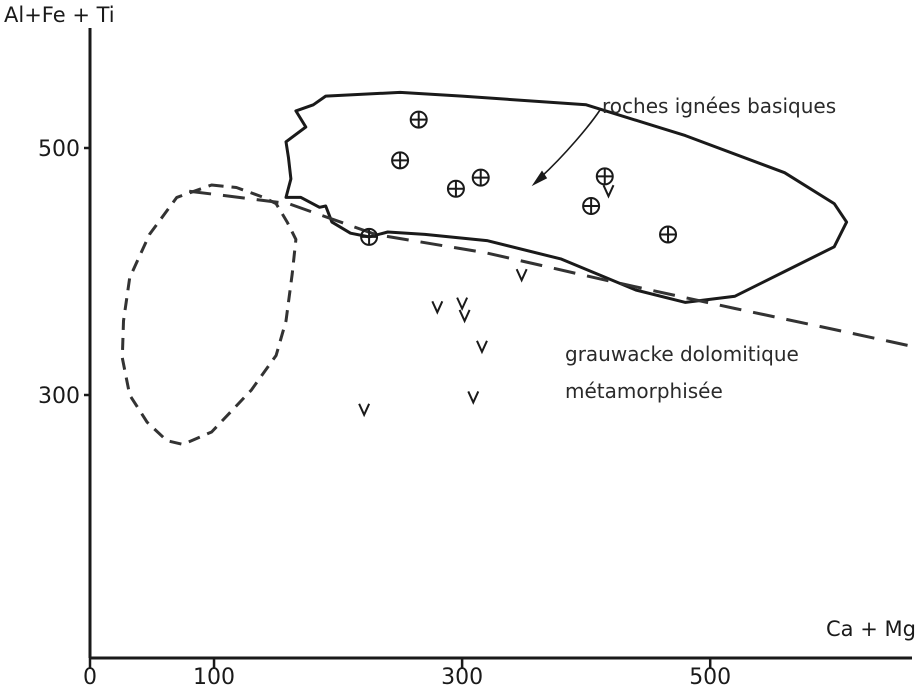 Image resolution: width=922 pixels, height=686 pixels. Describe the element at coordinates (59, 396) in the screenshot. I see `y-tick-label: 300` at that location.